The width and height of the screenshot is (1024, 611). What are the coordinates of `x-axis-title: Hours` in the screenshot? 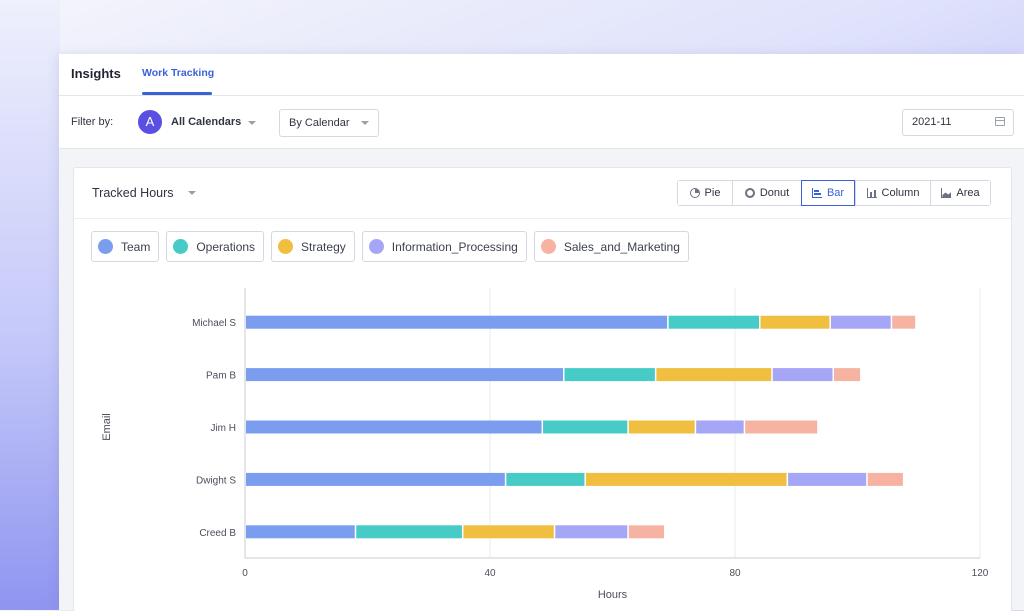 It's located at (613, 595).